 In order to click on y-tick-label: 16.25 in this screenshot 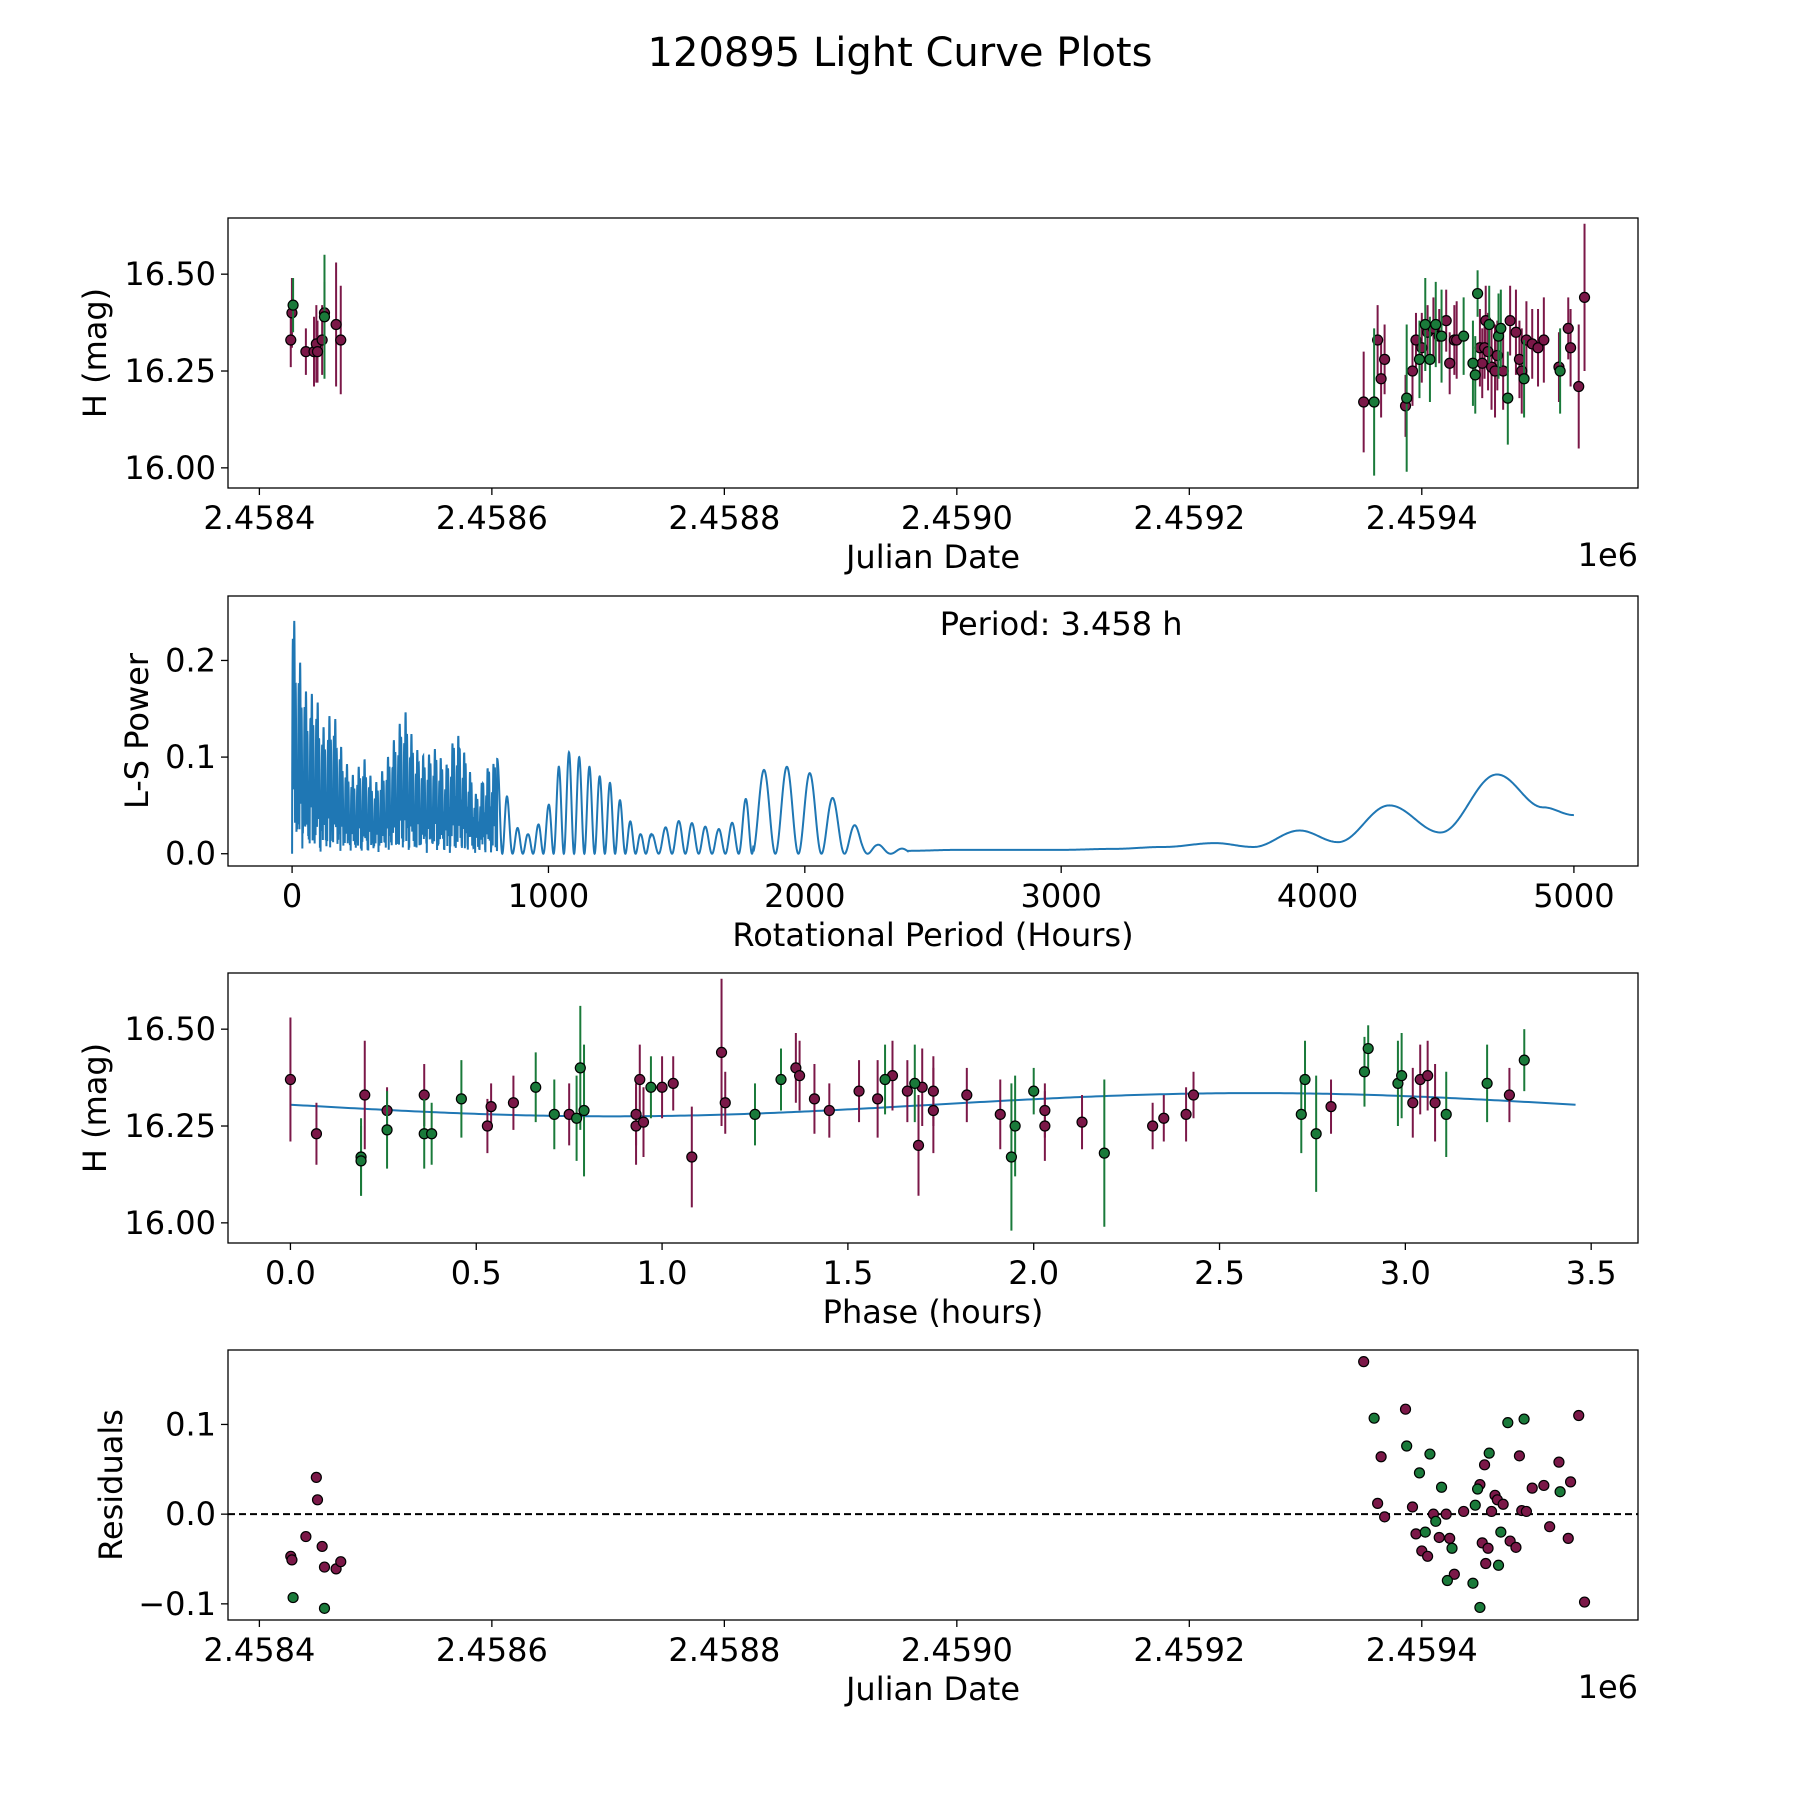, I will do `click(170, 1126)`.